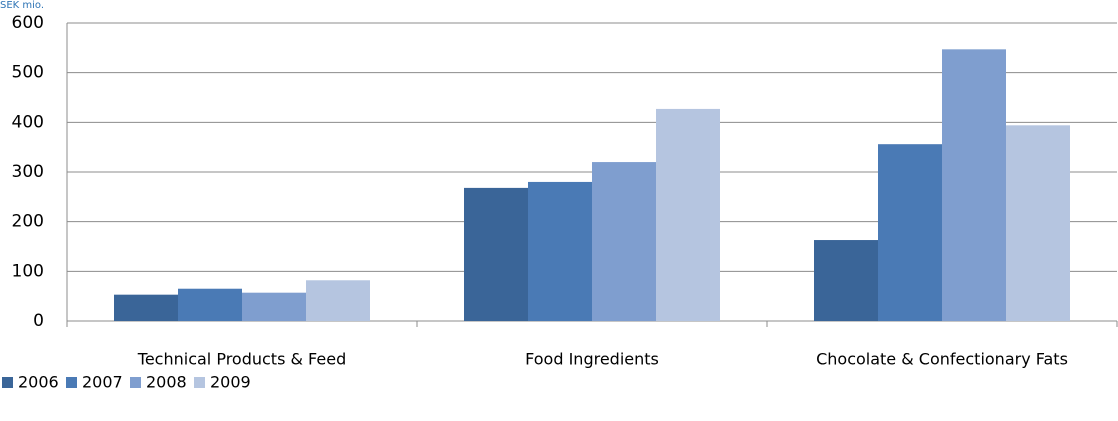 The image size is (1118, 421). I want to click on legend-label: 2009, so click(230, 382).